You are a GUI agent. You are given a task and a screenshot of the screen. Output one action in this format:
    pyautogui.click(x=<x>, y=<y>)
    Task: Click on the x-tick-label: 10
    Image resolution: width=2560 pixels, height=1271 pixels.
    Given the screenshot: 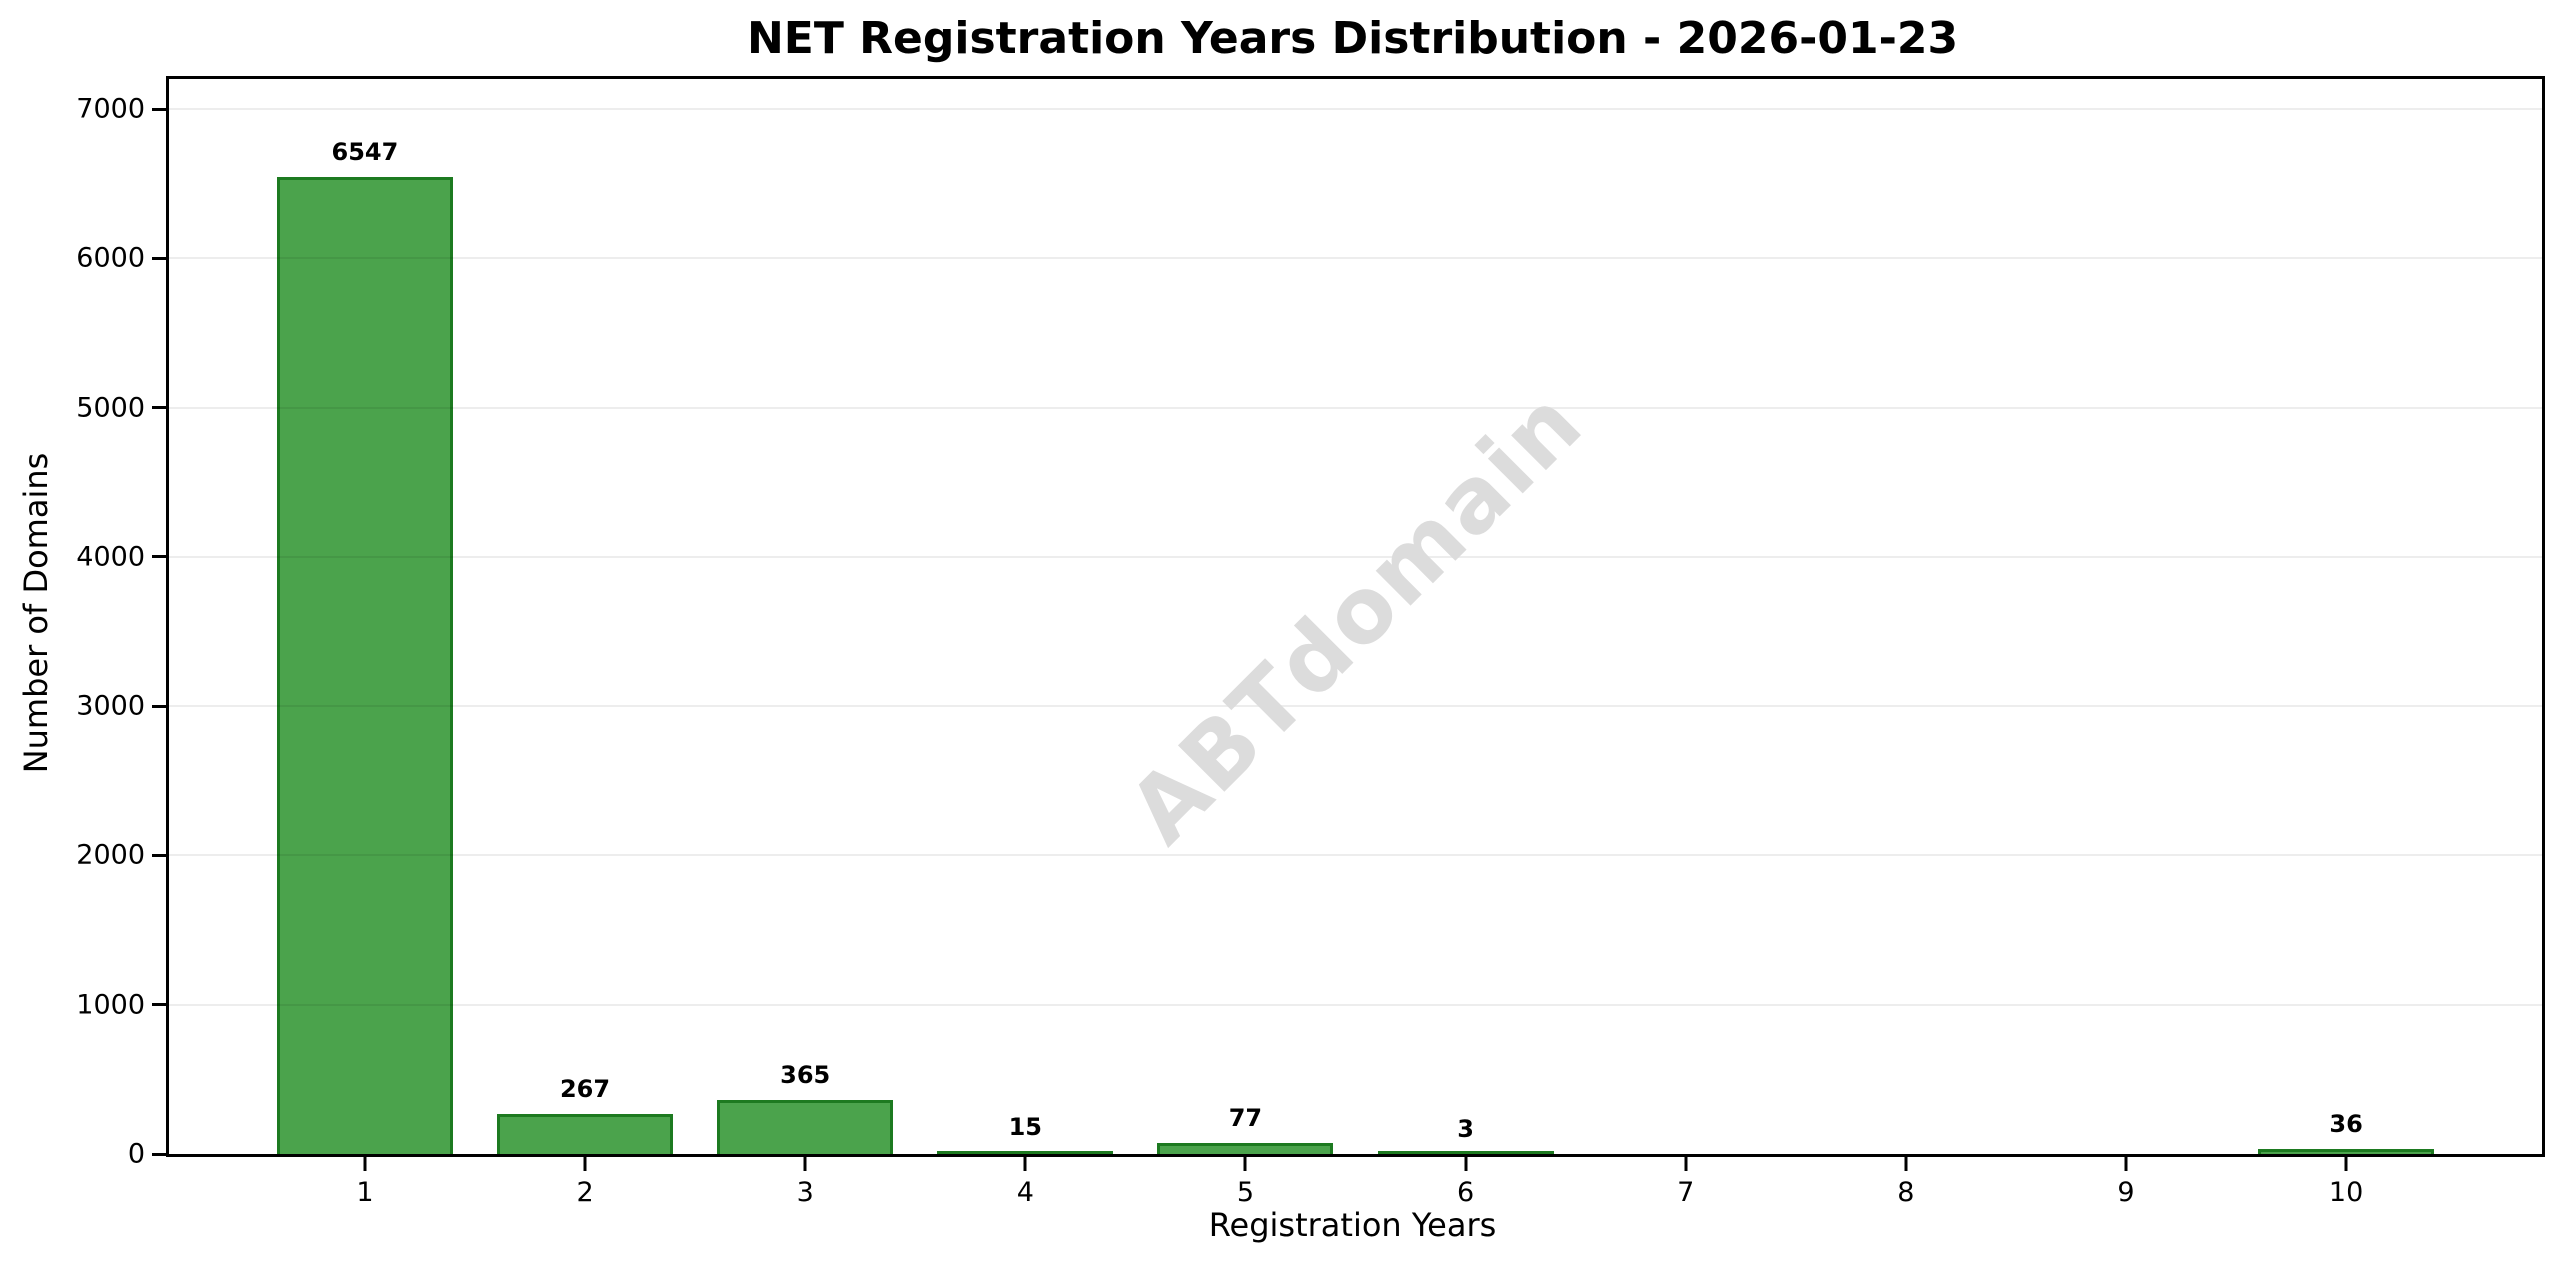 What is the action you would take?
    pyautogui.click(x=2346, y=1192)
    